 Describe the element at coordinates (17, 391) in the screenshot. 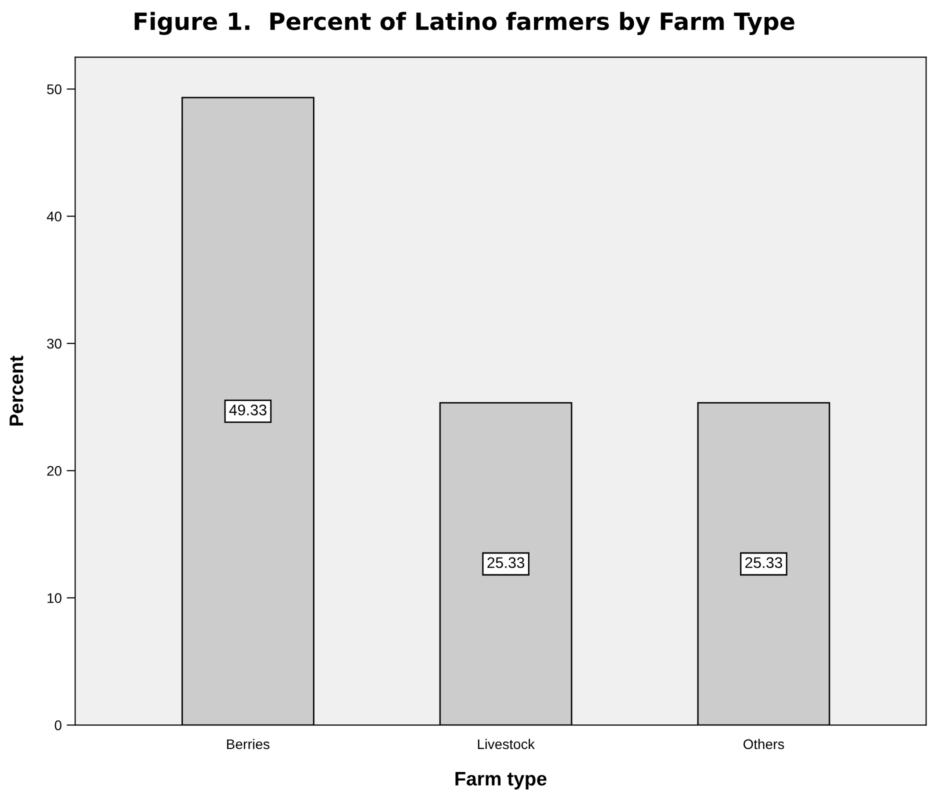

I see `y-axis-title: Percent` at that location.